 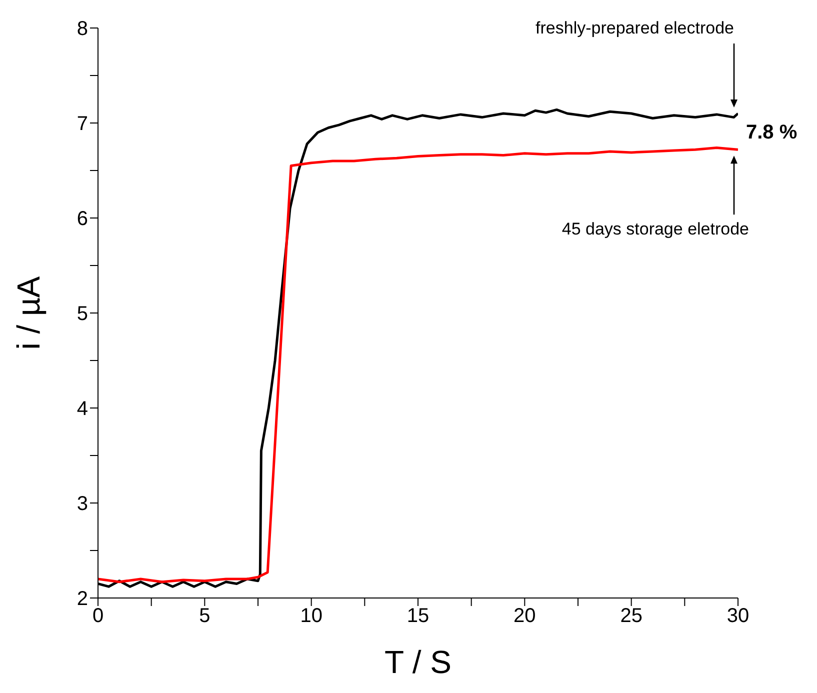 What do you see at coordinates (772, 133) in the screenshot?
I see `text: 7.8 %` at bounding box center [772, 133].